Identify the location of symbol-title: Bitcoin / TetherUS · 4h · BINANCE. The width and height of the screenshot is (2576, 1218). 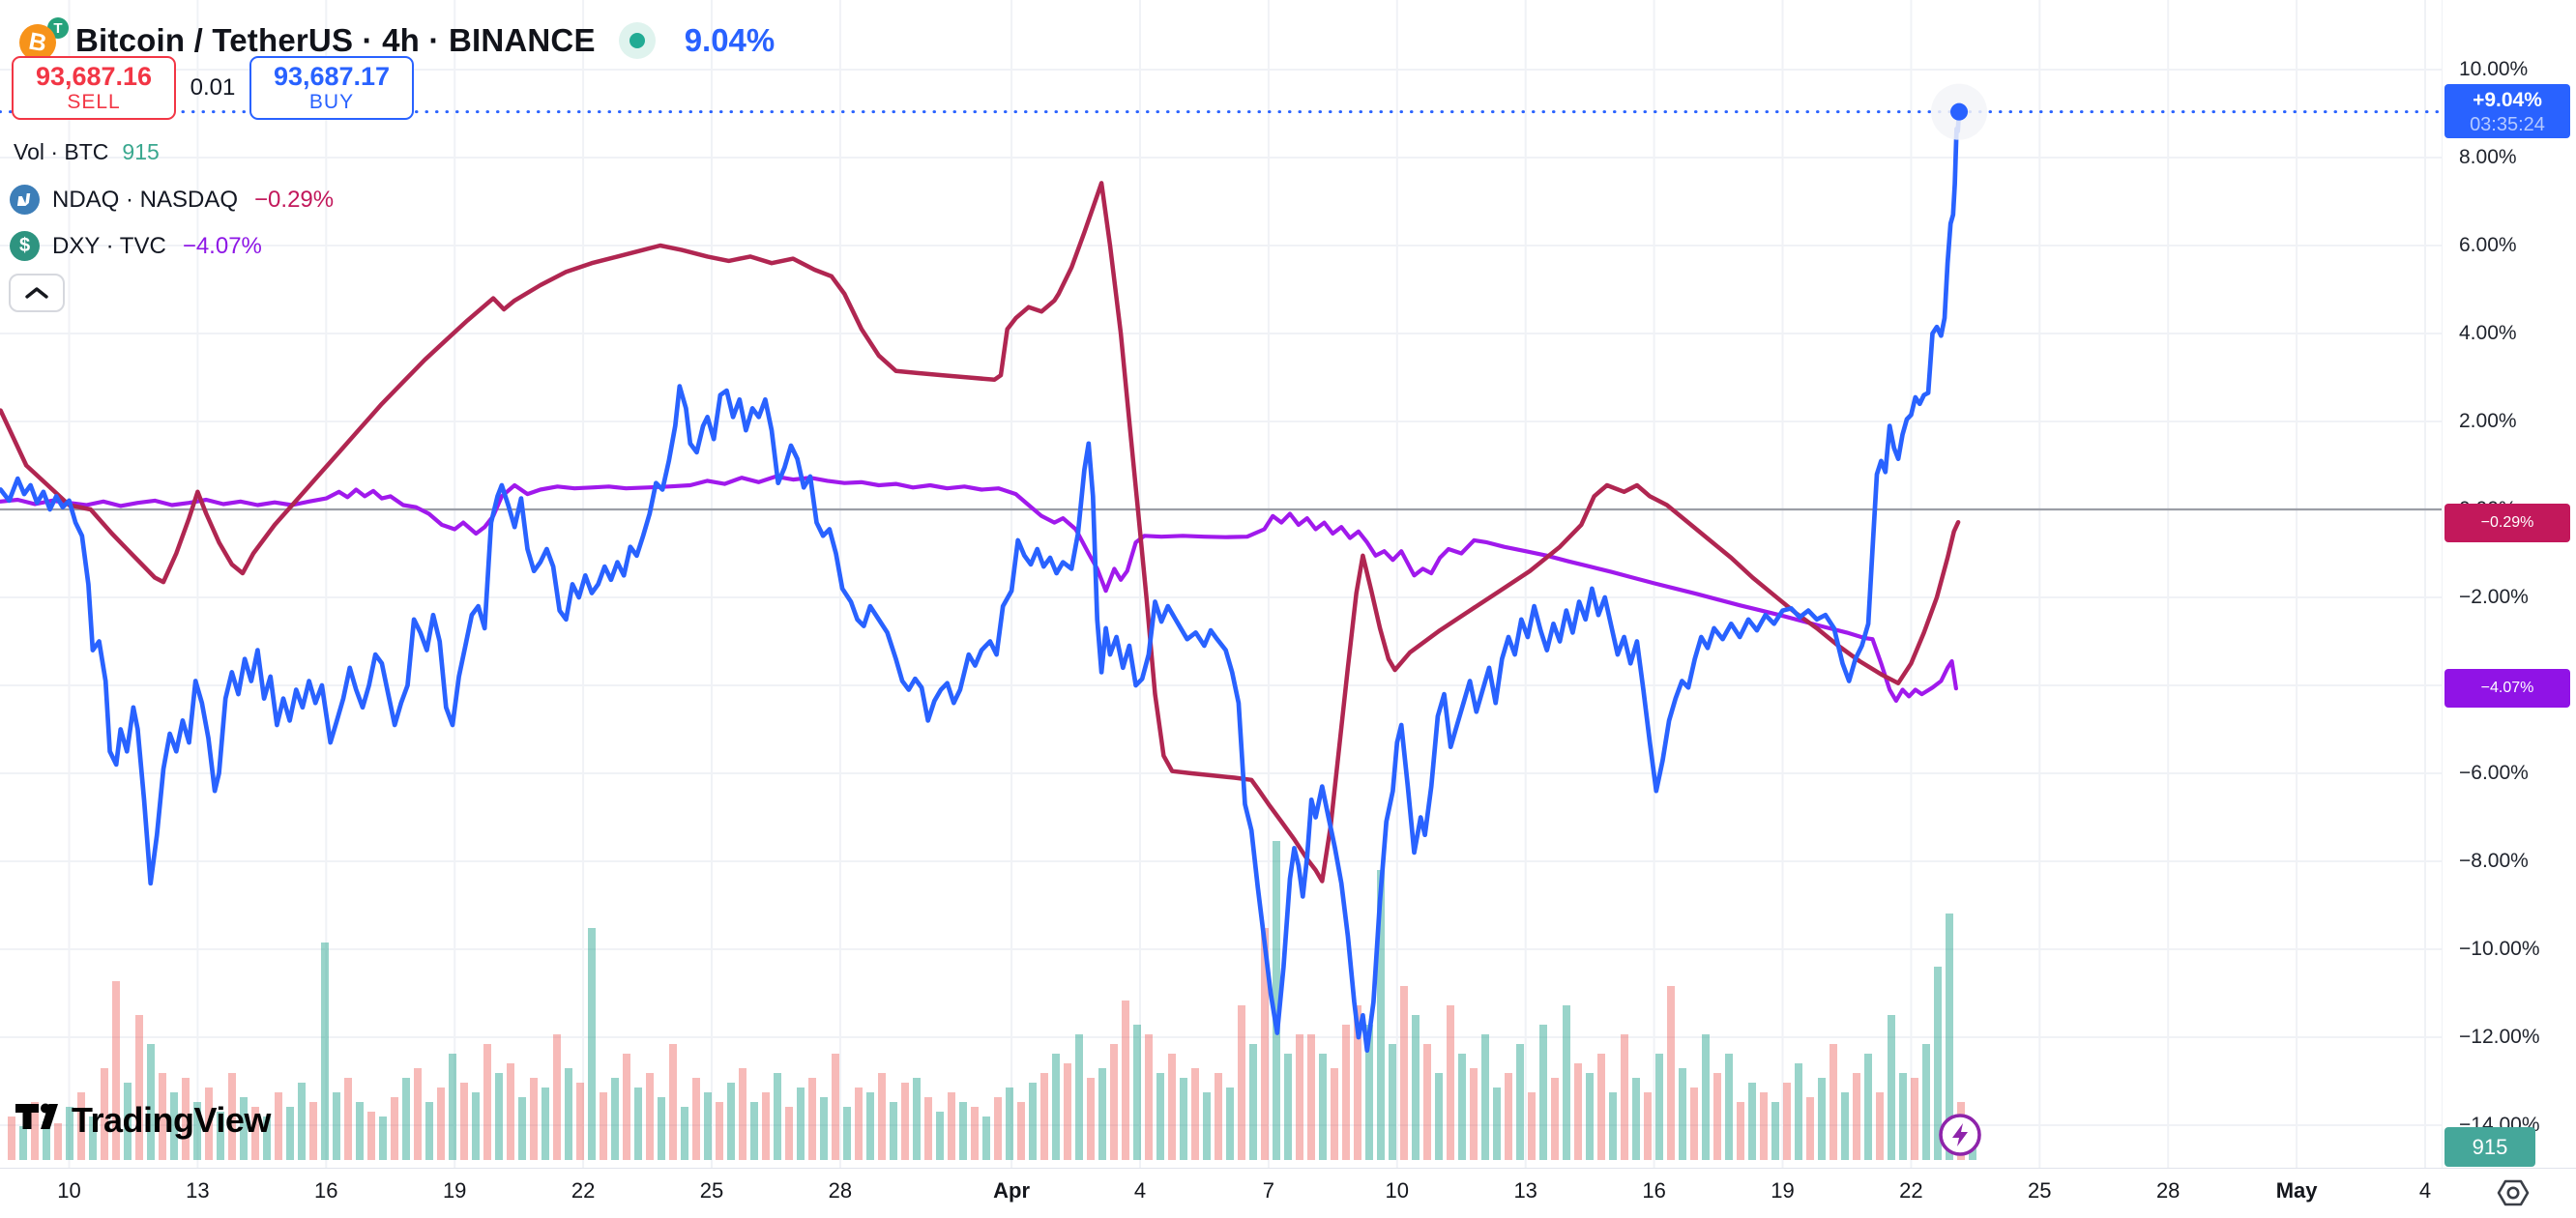
(335, 40).